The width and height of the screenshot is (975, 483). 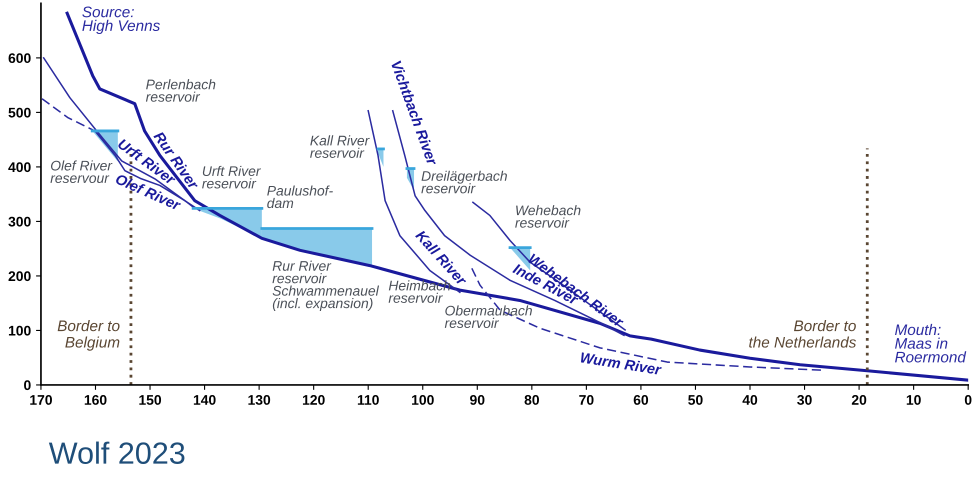 What do you see at coordinates (340, 146) in the screenshot?
I see `annotation: Kall River reservoir` at bounding box center [340, 146].